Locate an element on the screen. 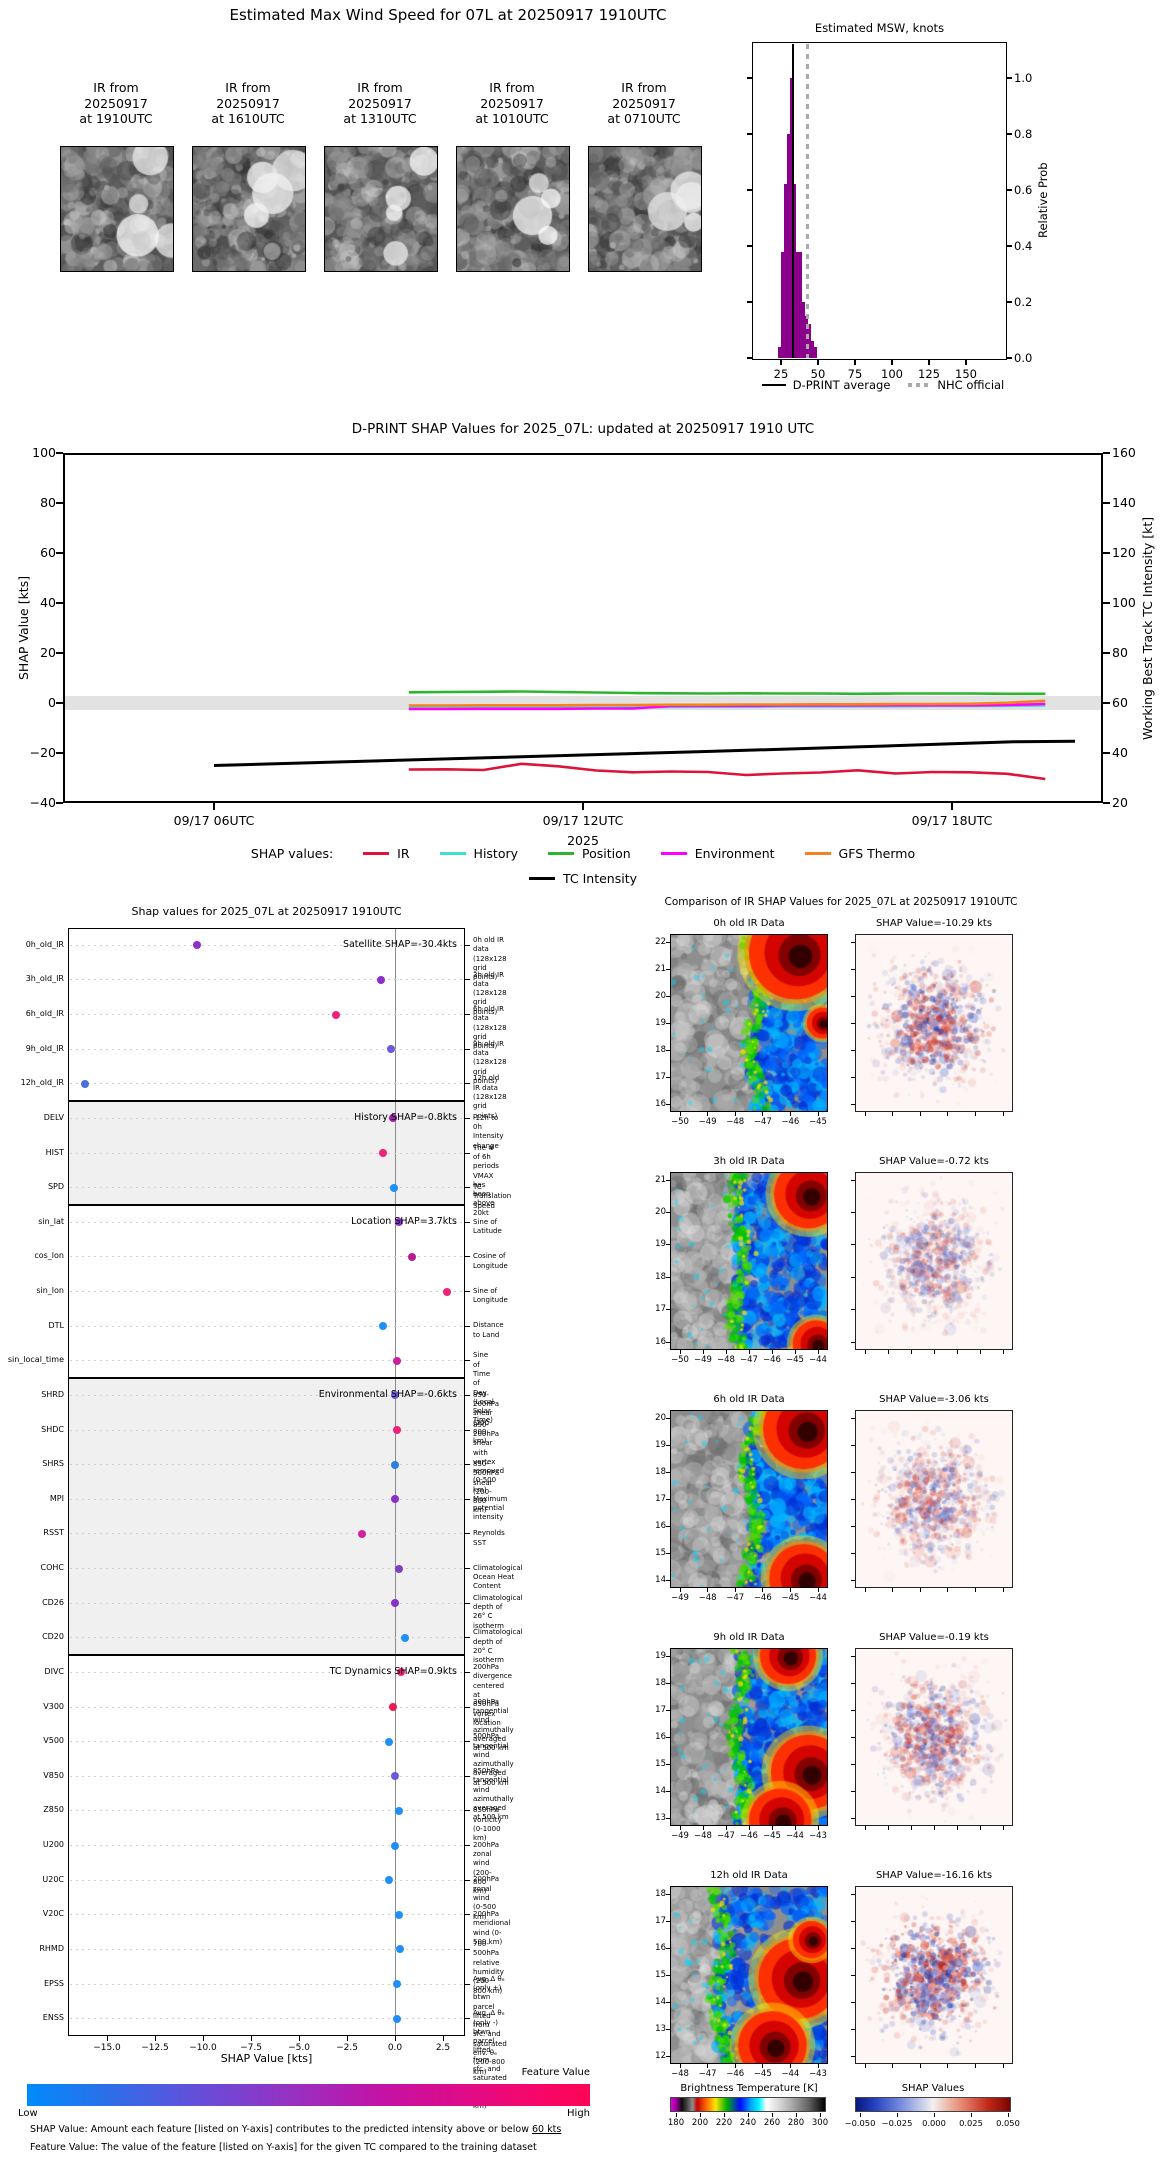 The image size is (1168, 2158). lon-tick-label: −50 is located at coordinates (680, 1360).